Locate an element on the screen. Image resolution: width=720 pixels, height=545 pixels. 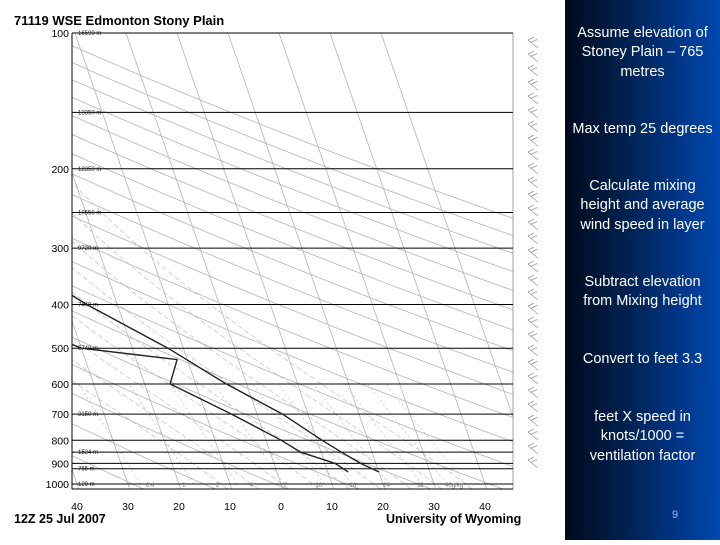
height-label: 10550 m is located at coordinates (89, 213).